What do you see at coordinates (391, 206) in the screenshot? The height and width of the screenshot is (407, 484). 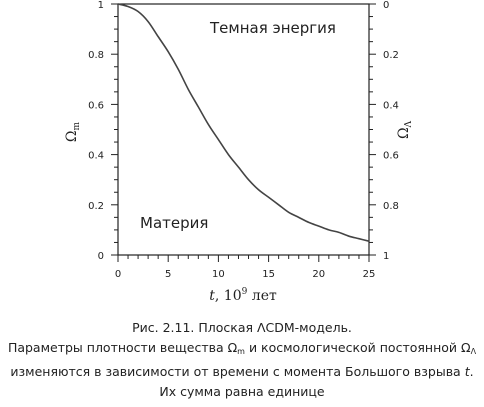 I see `y-right-tick-label: 0.8` at bounding box center [391, 206].